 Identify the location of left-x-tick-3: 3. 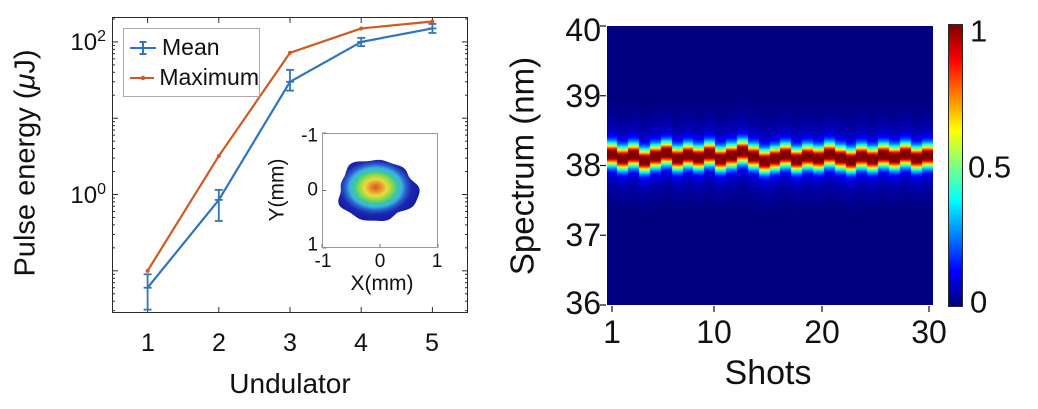
(290, 343).